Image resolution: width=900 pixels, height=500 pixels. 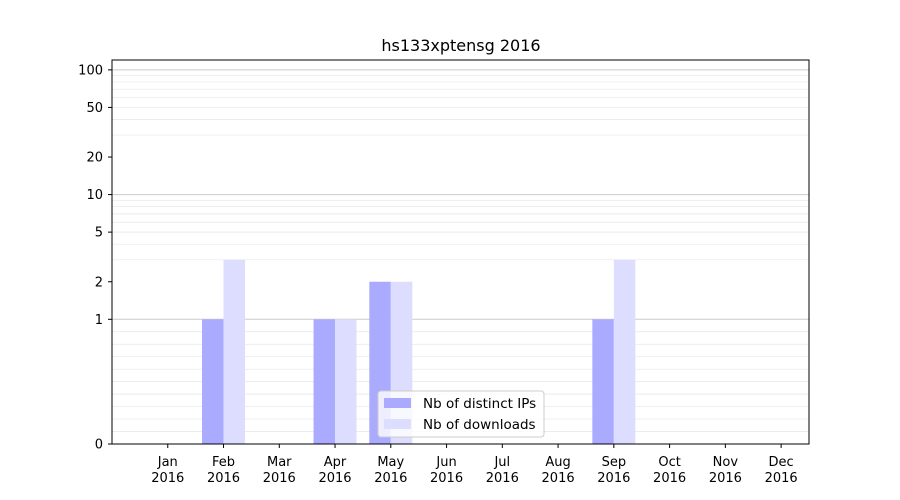 I want to click on y-tick-label: 2, so click(x=99, y=282).